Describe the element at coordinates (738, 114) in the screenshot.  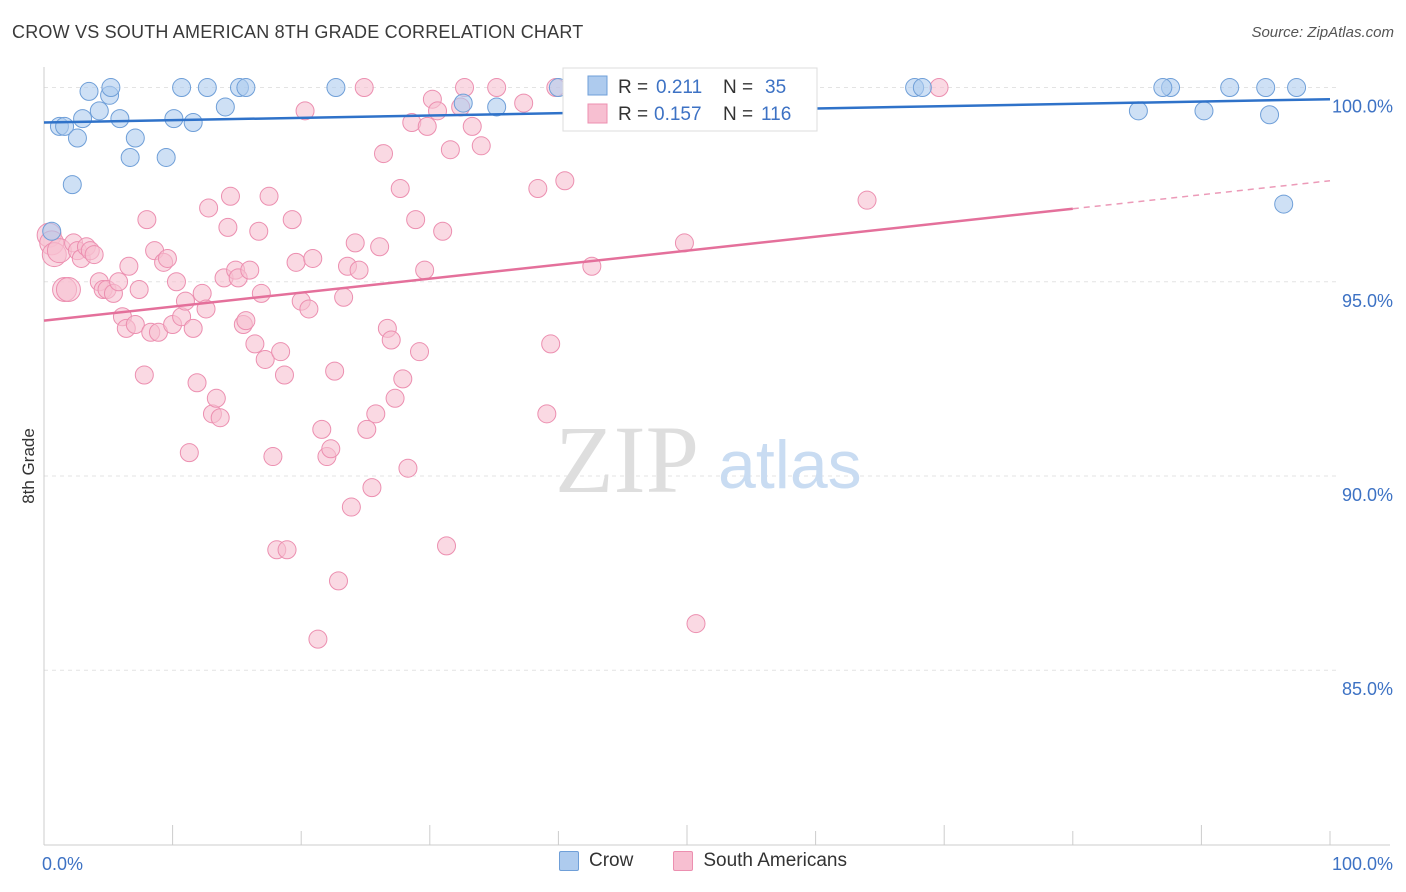
I see `sa-n-label: N =` at that location.